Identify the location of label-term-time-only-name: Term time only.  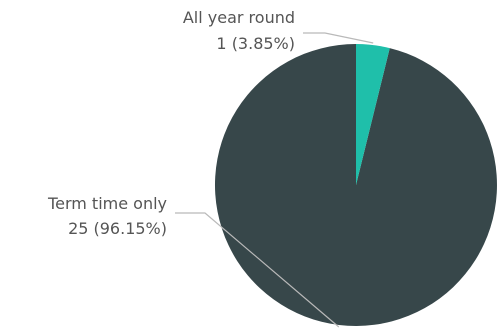
(107, 203).